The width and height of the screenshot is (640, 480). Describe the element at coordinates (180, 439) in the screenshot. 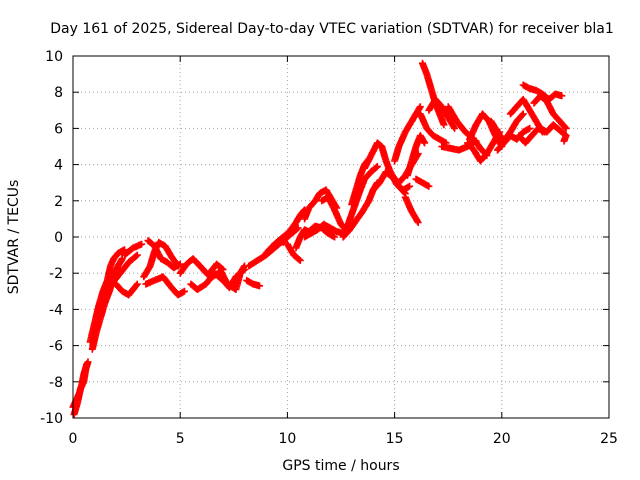

I see `x-tick-label: 5` at that location.